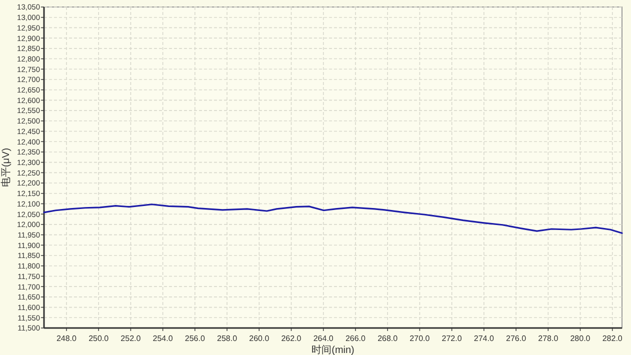 This screenshot has width=631, height=355. I want to click on x-tick-label: 248.0, so click(67, 338).